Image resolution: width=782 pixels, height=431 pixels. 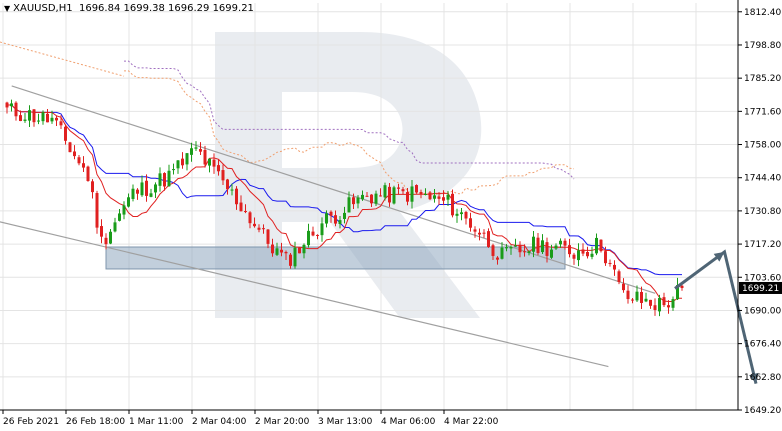 I want to click on y-tick-label: 1717.20, so click(x=762, y=245).